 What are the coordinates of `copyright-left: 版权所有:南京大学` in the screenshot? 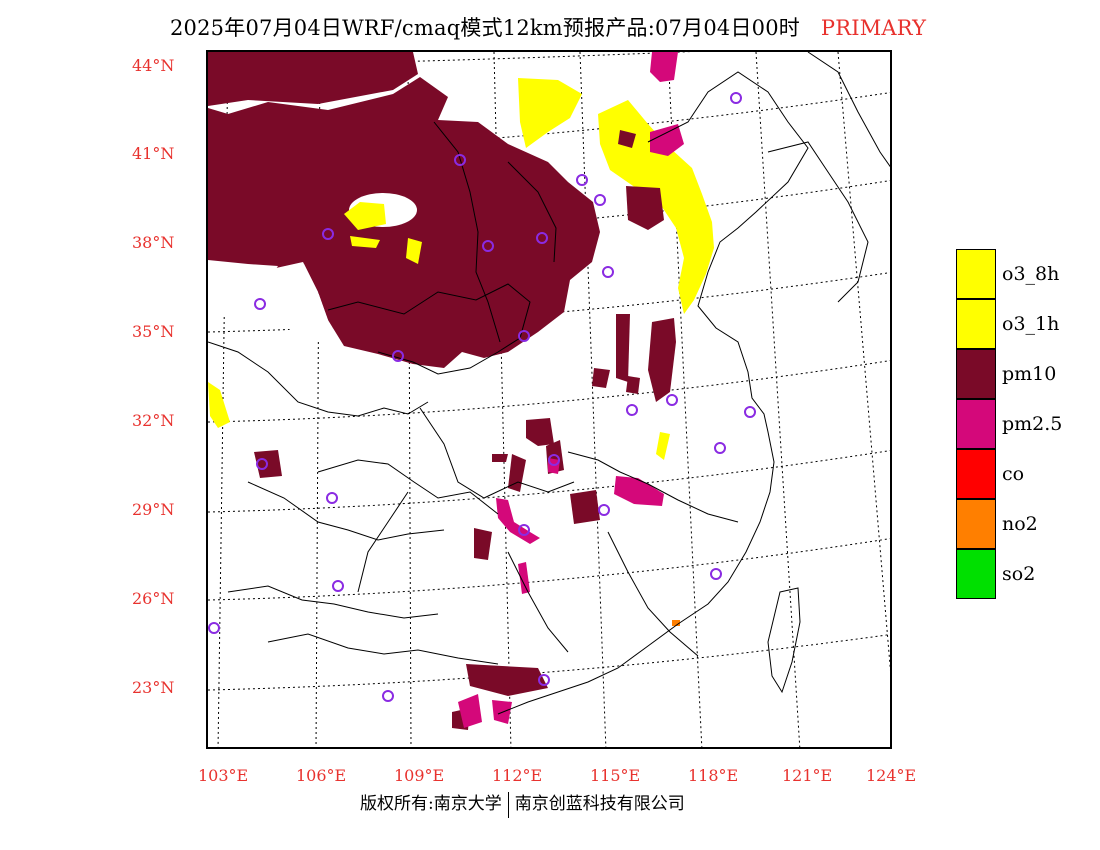 It's located at (431, 804).